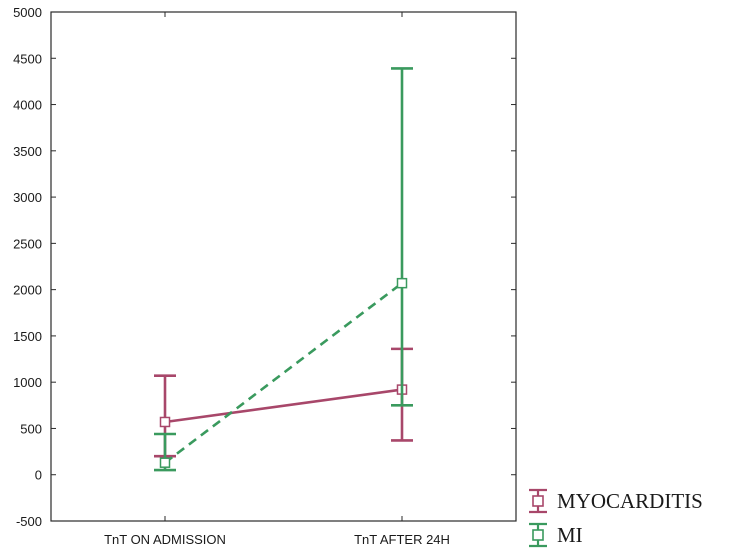 This screenshot has height=553, width=735. I want to click on y-tick-label: 1500, so click(27, 336).